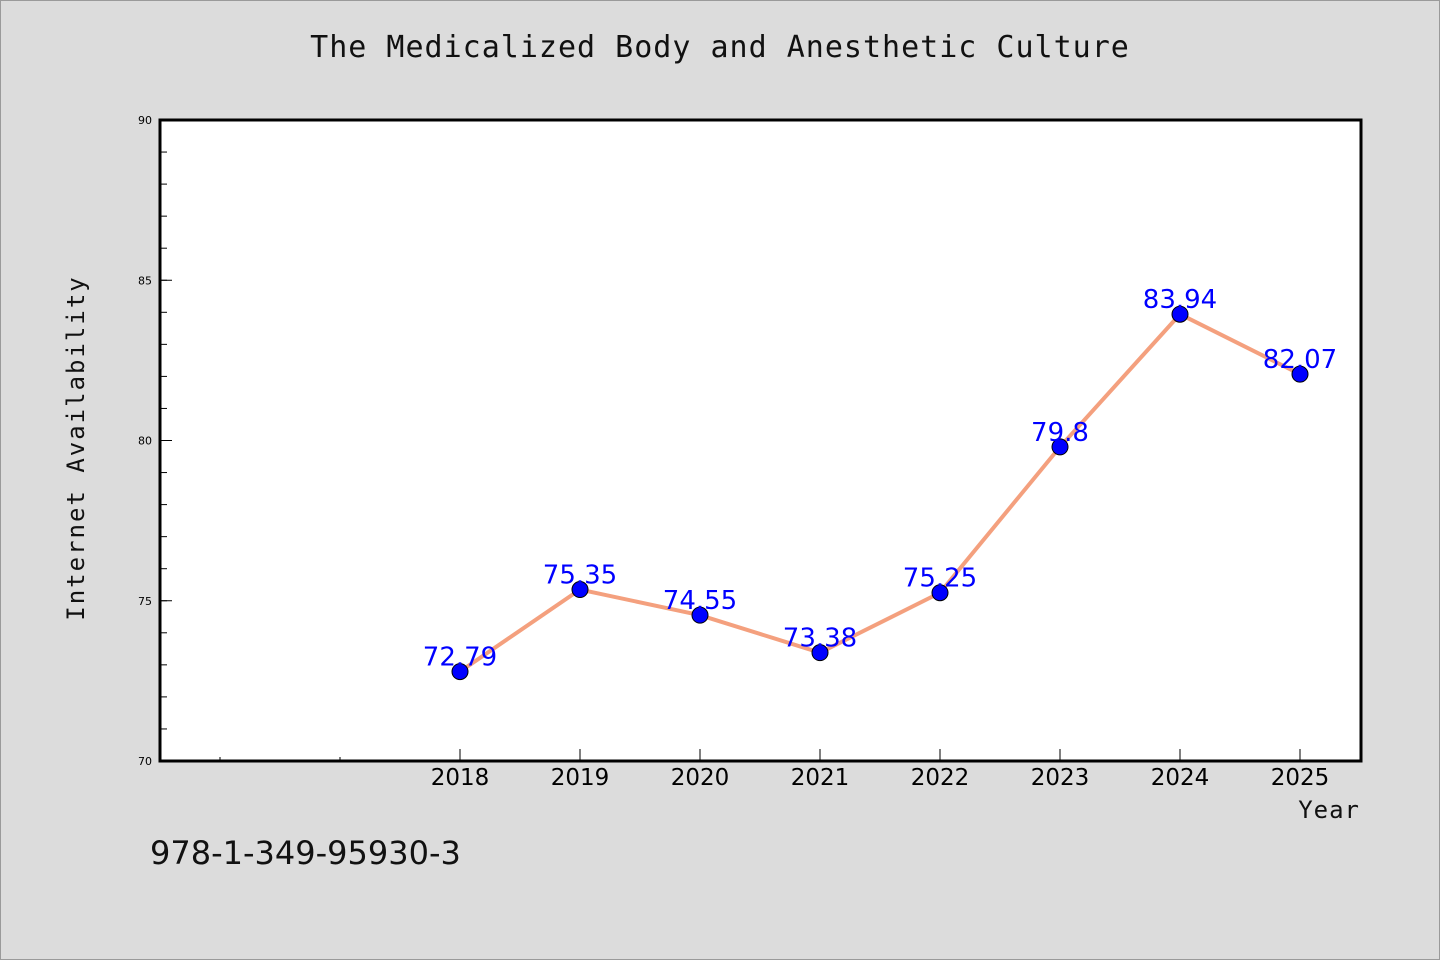  I want to click on x-tick-label: 2018, so click(460, 778).